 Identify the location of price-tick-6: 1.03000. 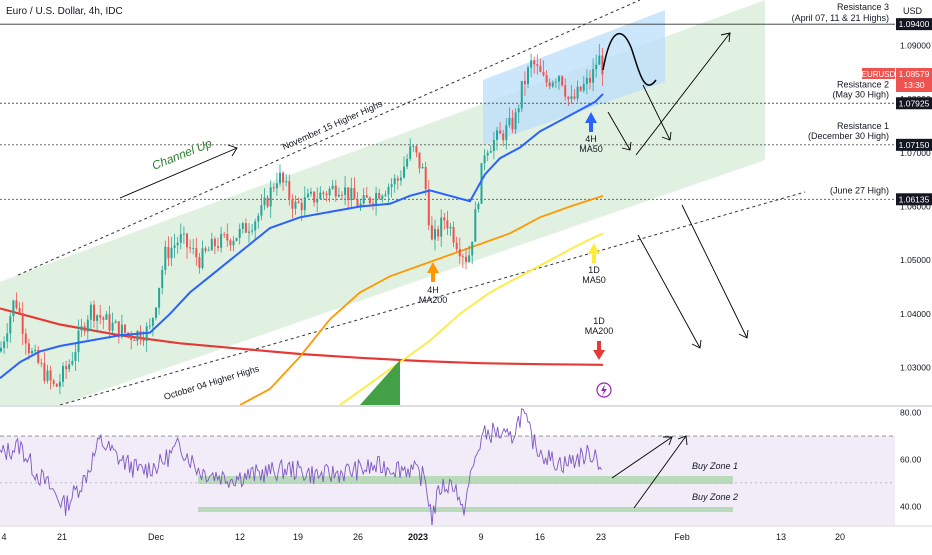
(915, 367).